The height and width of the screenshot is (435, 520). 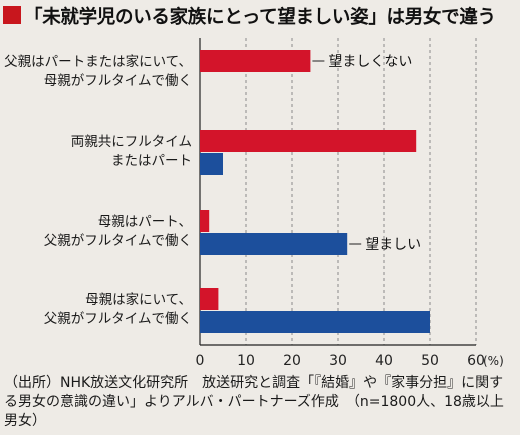 What do you see at coordinates (138, 299) in the screenshot?
I see `category-label: 母親は家にいて、` at bounding box center [138, 299].